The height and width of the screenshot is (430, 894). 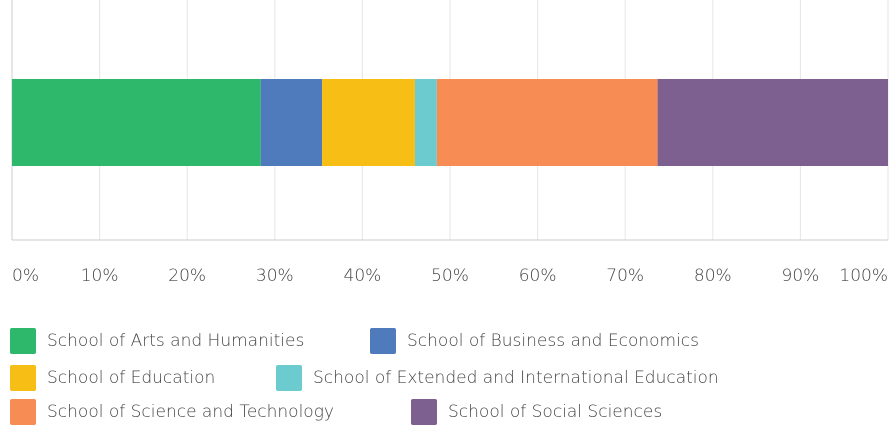 What do you see at coordinates (25, 276) in the screenshot?
I see `x-tick-label: 0%` at bounding box center [25, 276].